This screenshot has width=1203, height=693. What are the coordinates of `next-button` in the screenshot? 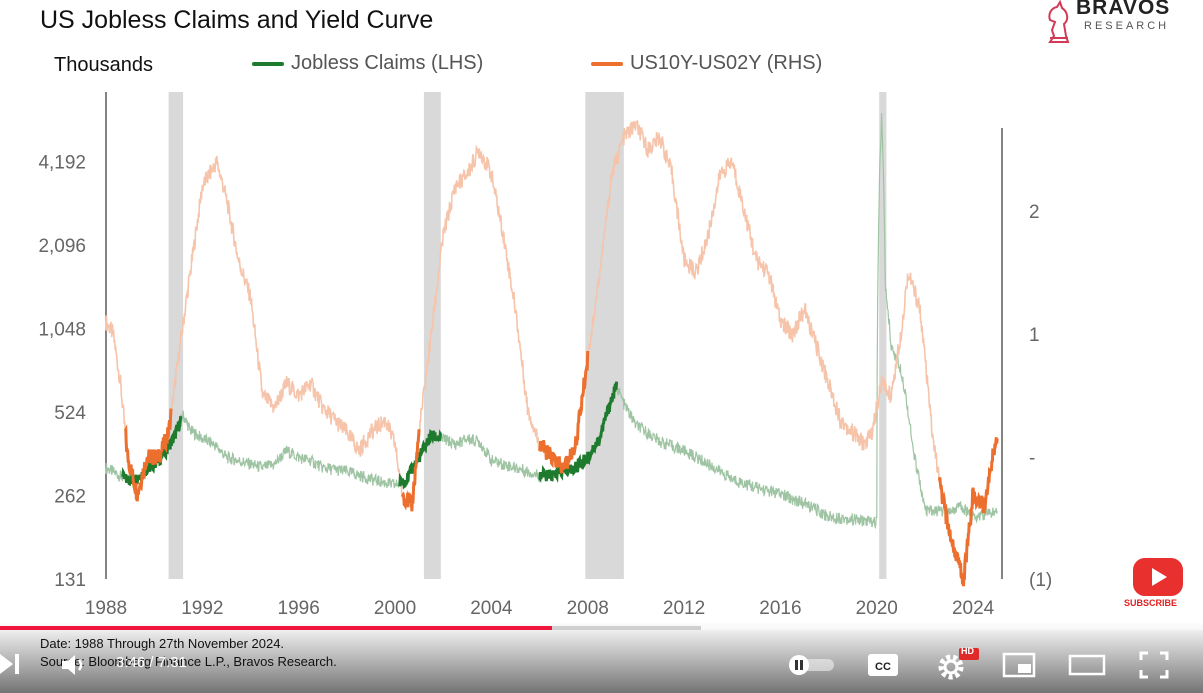 It's located at (11, 666).